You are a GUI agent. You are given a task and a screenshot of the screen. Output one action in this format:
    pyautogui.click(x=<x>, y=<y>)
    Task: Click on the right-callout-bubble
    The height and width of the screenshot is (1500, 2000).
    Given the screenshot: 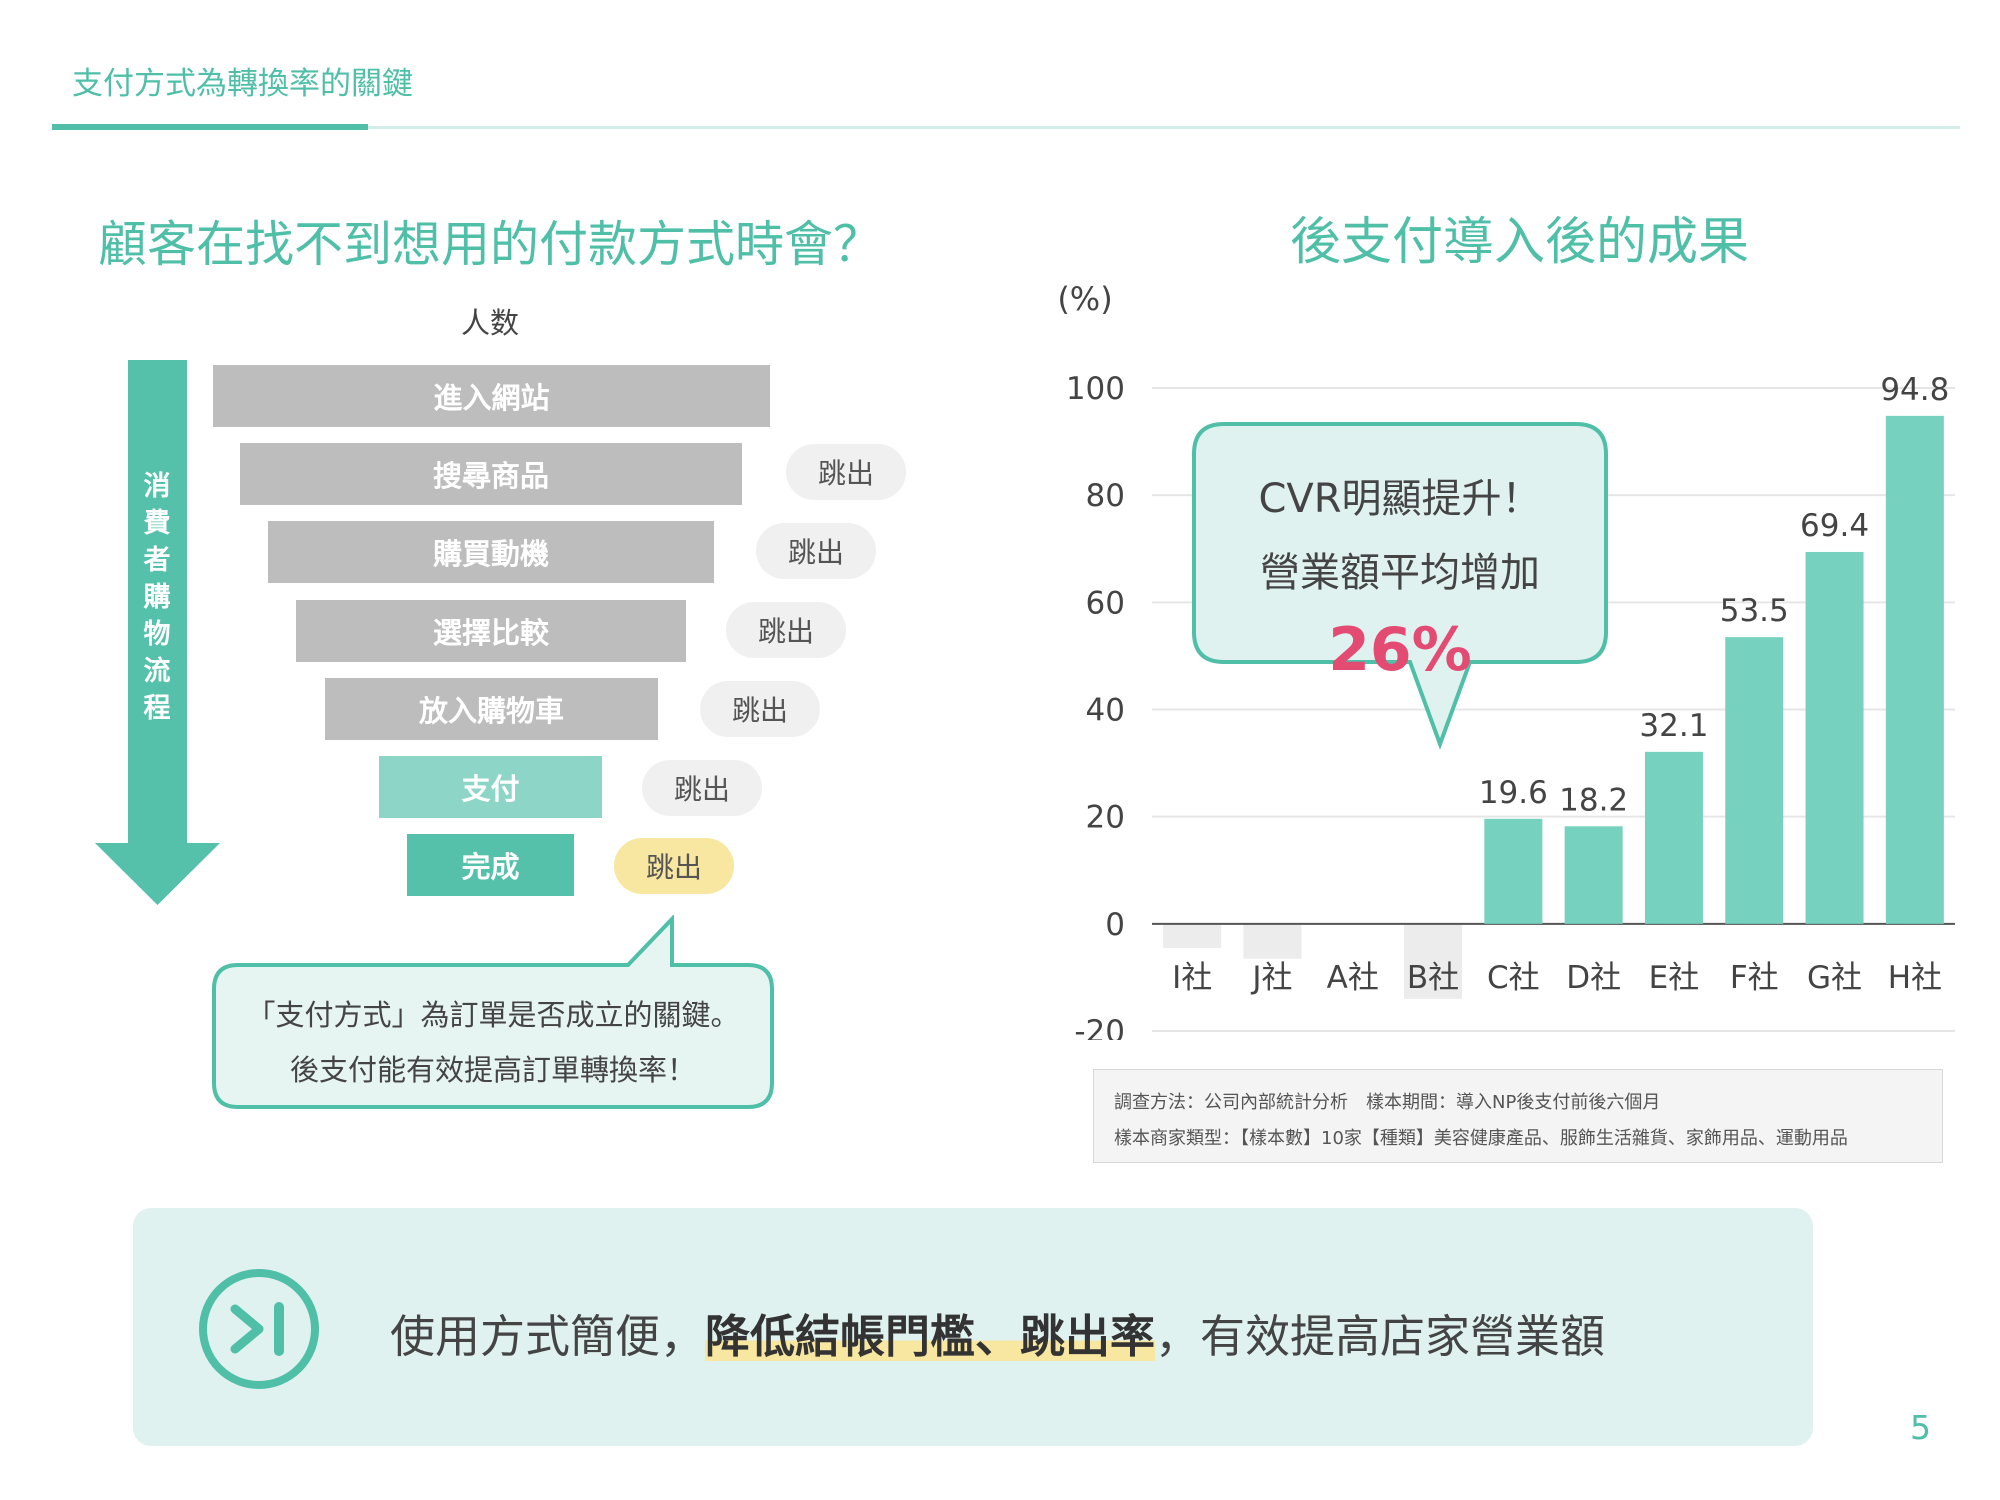 What is the action you would take?
    pyautogui.click(x=1400, y=586)
    